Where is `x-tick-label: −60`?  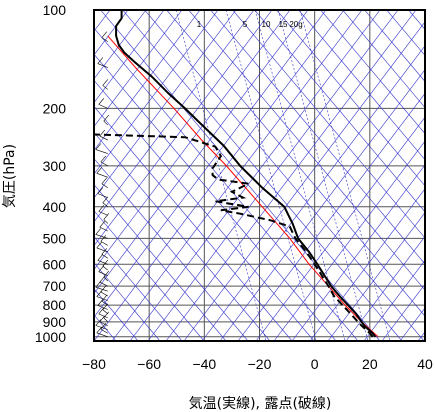 x-tick-label: −60 is located at coordinates (149, 364).